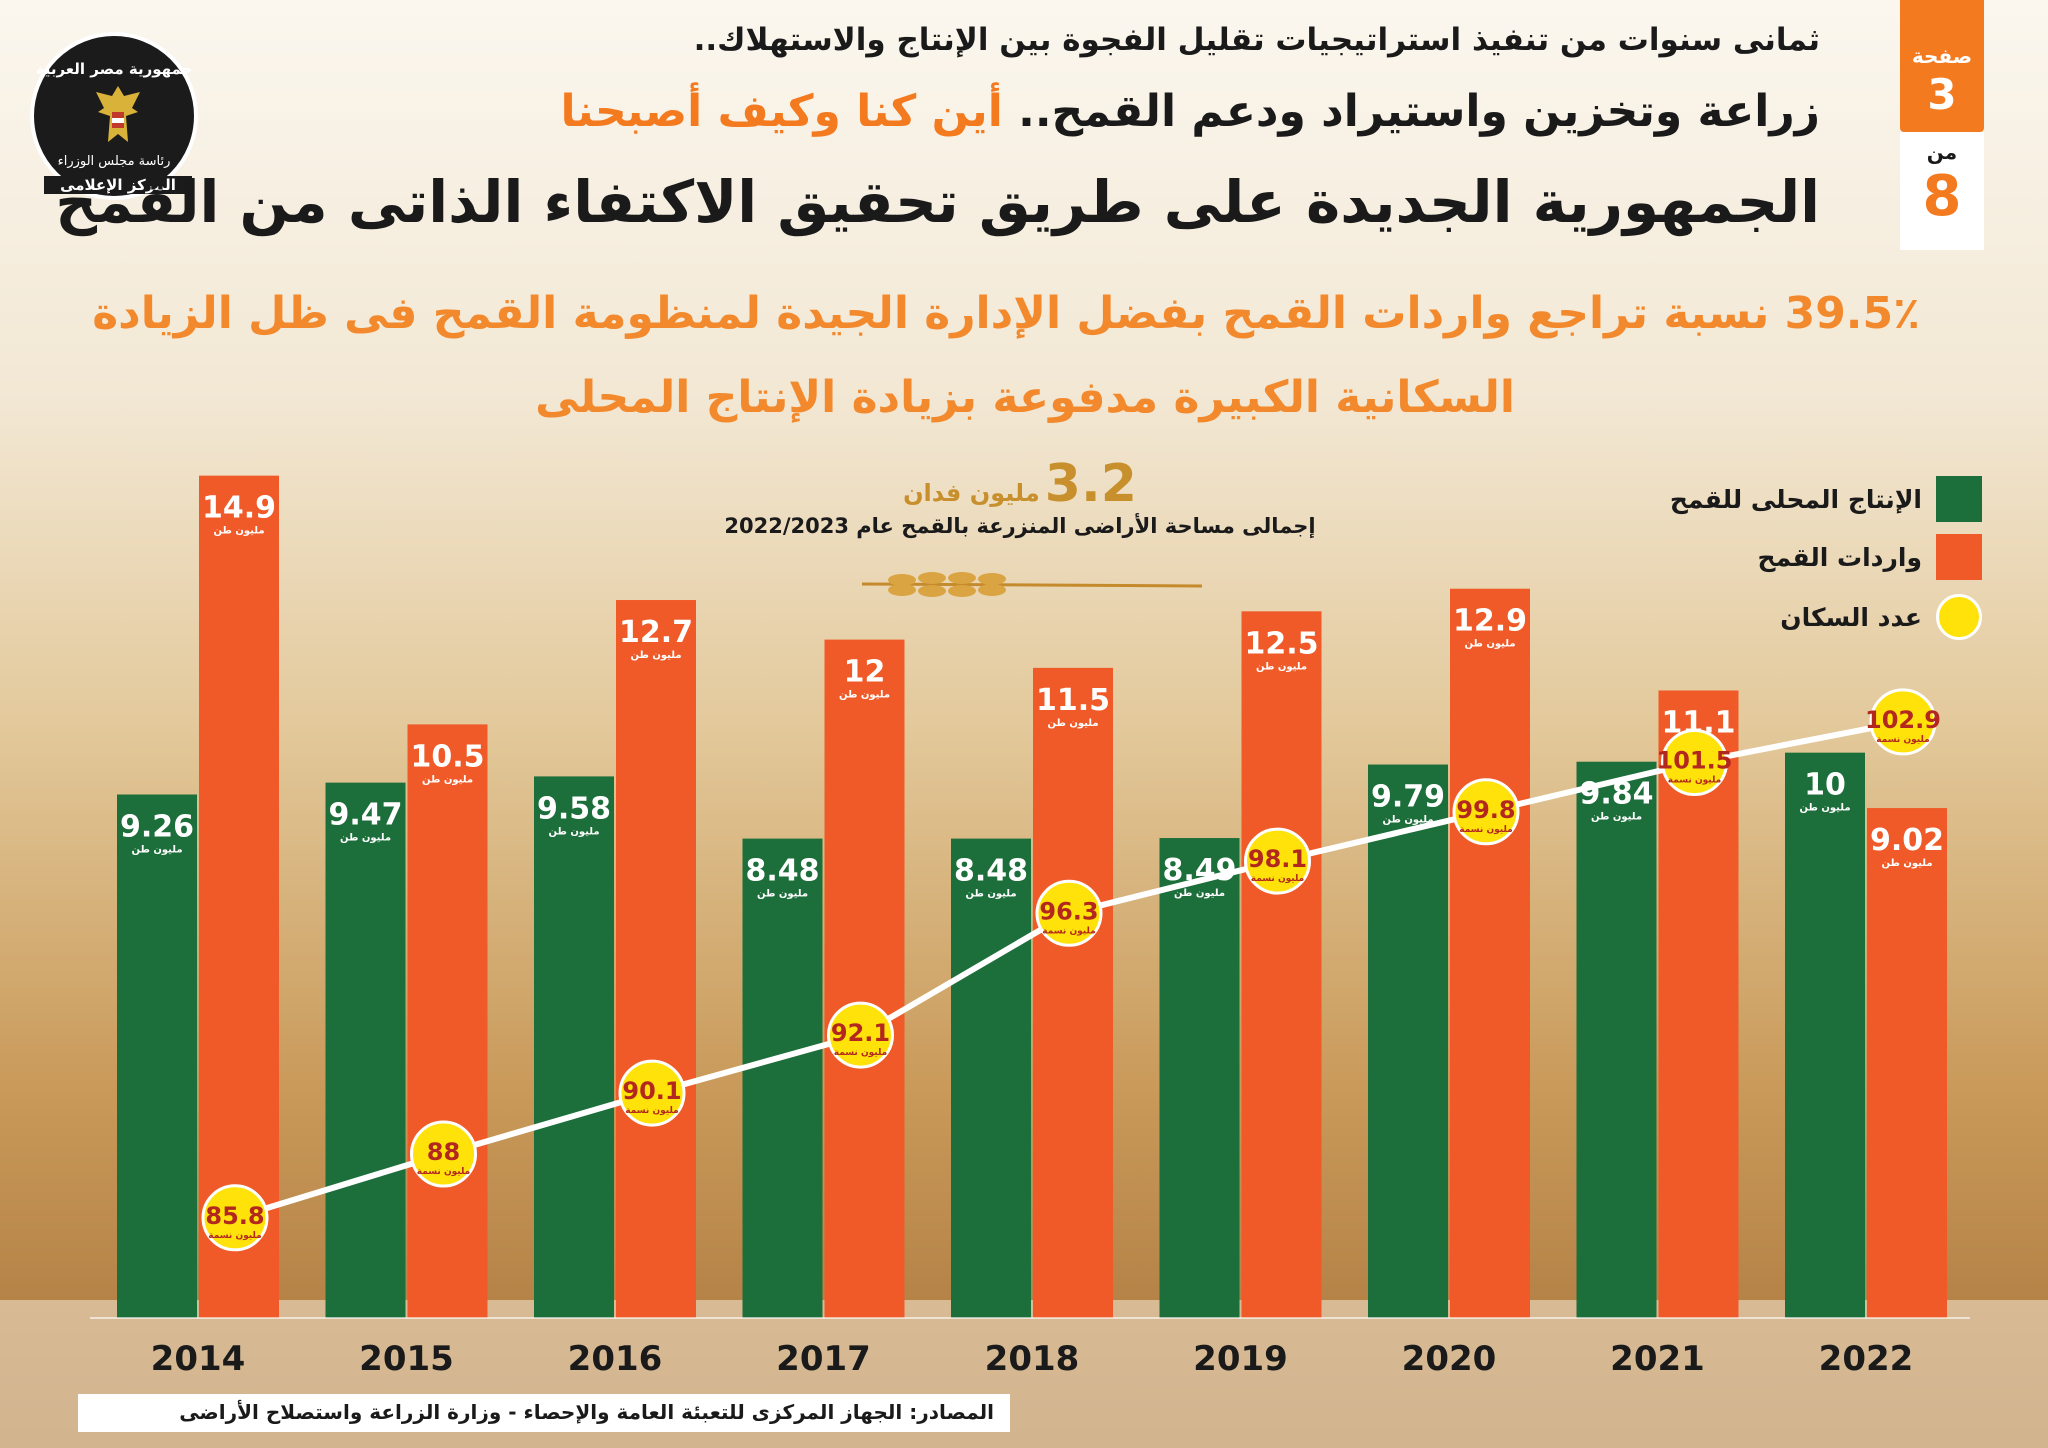 This screenshot has height=1448, width=2048. What do you see at coordinates (1068, 931) in the screenshot?
I see `unit-population-2018: مليون نسمة` at bounding box center [1068, 931].